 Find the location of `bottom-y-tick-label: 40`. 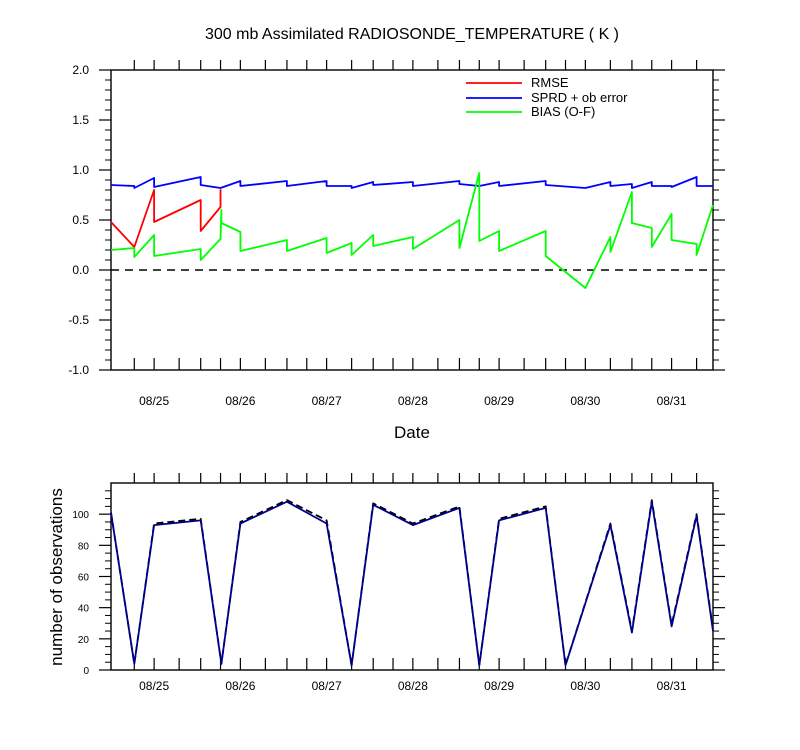

bottom-y-tick-label: 40 is located at coordinates (84, 609).